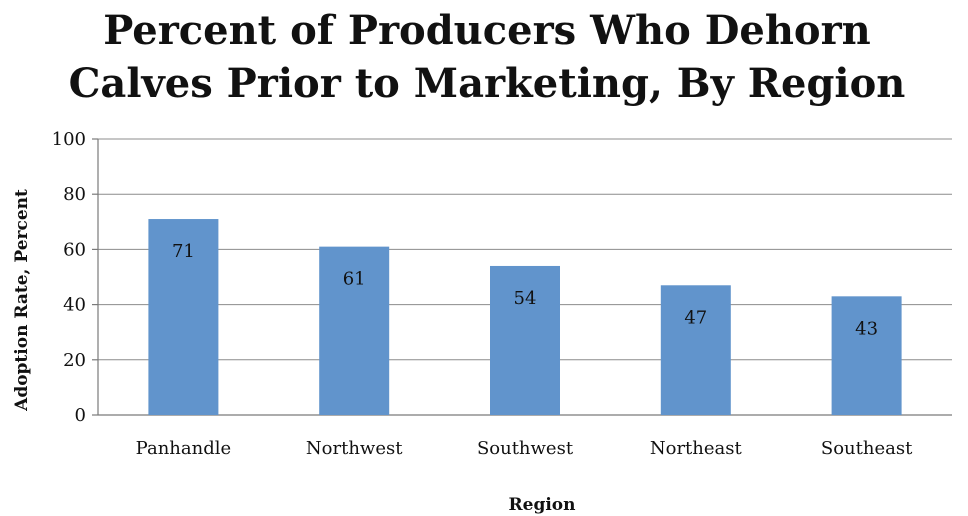 The height and width of the screenshot is (516, 968). I want to click on bar-northeast, so click(695, 350).